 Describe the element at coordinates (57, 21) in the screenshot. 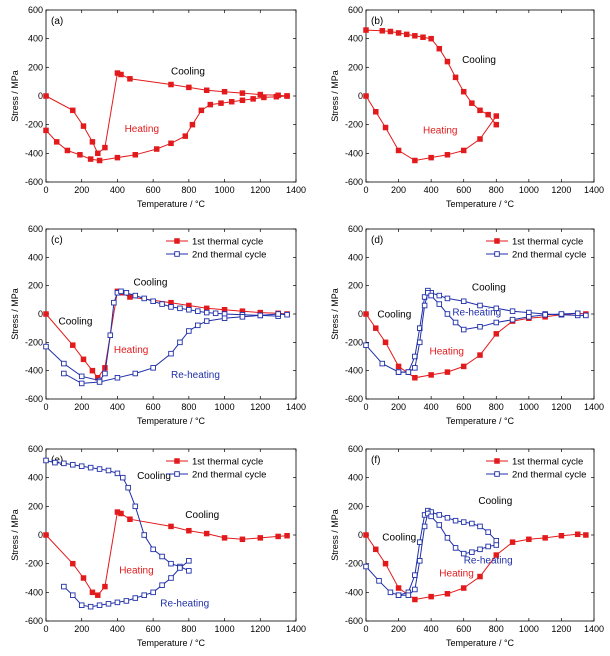

I see `panel-label: (a)` at that location.